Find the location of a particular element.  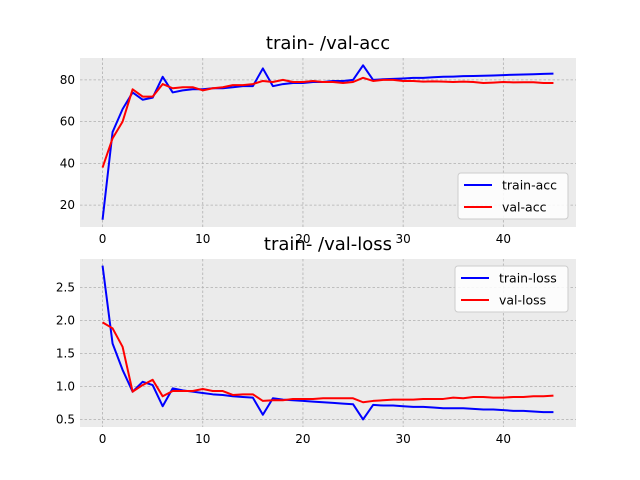

chart-title: train- /val-acc is located at coordinates (328, 43).